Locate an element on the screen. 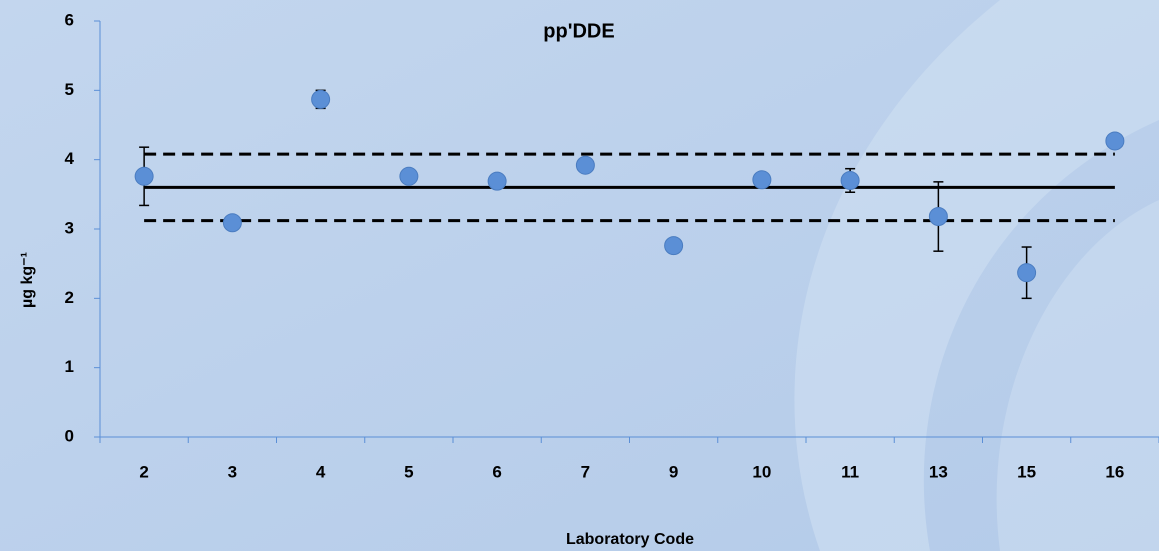 Image resolution: width=1159 pixels, height=551 pixels. y-tick-label: 1 is located at coordinates (69, 366).